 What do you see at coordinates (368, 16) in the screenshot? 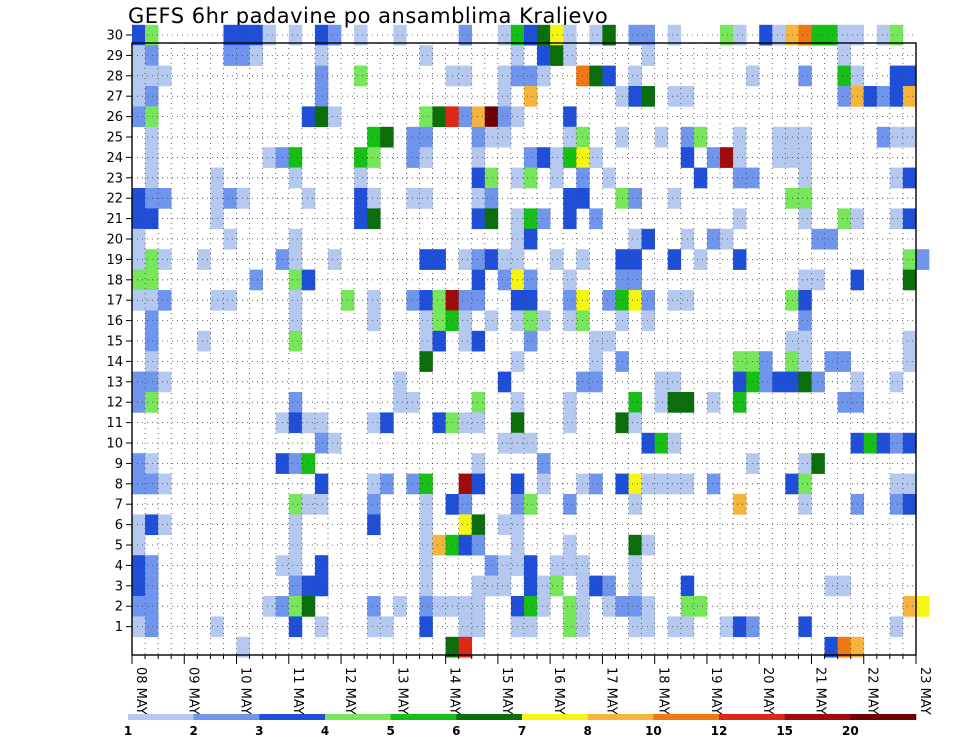
I see `chart-title: GEFS 6hr padavine po ansamblima Kraljevo` at bounding box center [368, 16].